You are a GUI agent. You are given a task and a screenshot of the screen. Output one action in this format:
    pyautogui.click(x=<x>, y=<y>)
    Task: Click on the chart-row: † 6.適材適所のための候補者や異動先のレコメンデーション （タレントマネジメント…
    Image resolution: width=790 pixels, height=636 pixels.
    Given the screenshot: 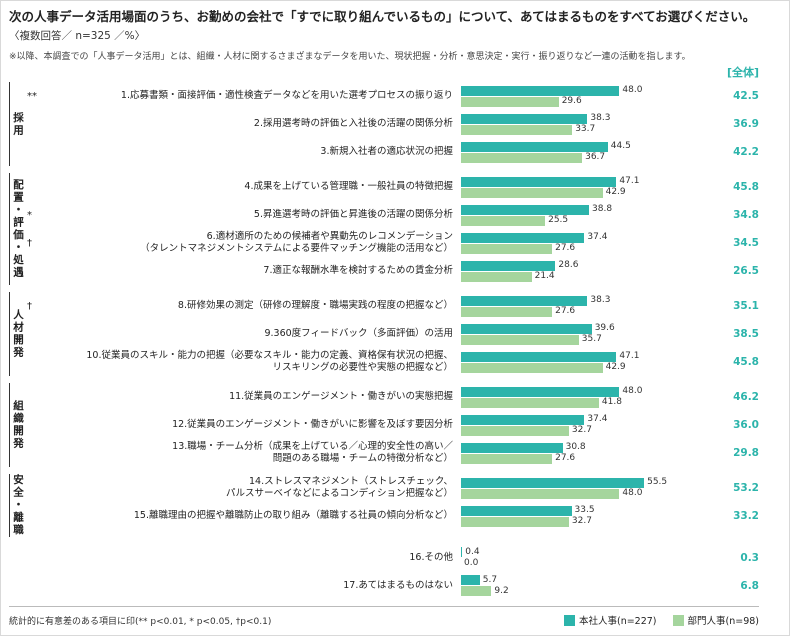 What is the action you would take?
    pyautogui.click(x=393, y=243)
    